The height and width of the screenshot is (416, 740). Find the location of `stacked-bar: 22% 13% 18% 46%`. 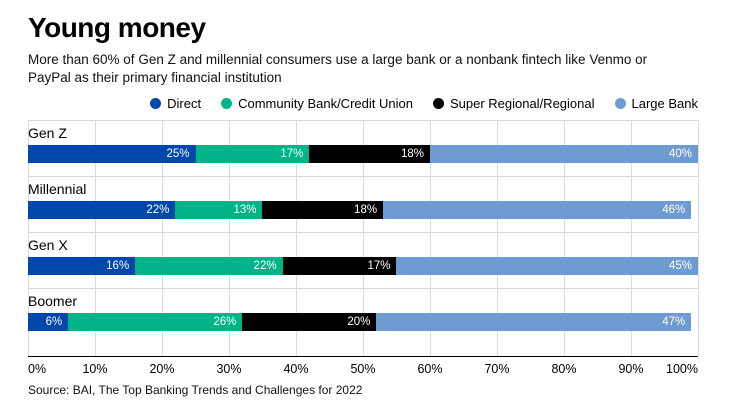

stacked-bar: 22% 13% 18% 46% is located at coordinates (363, 210).